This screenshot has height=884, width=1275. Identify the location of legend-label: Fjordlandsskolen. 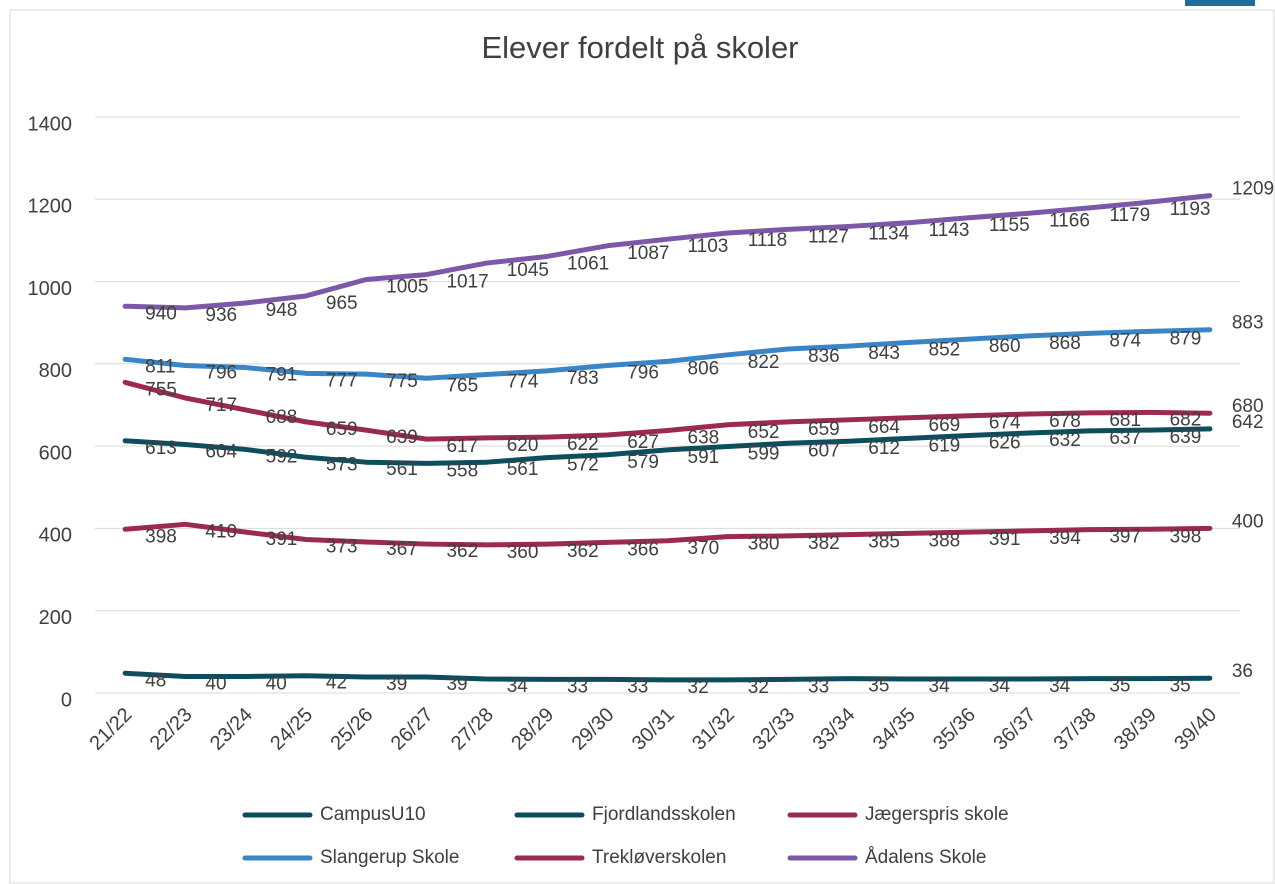
(664, 814).